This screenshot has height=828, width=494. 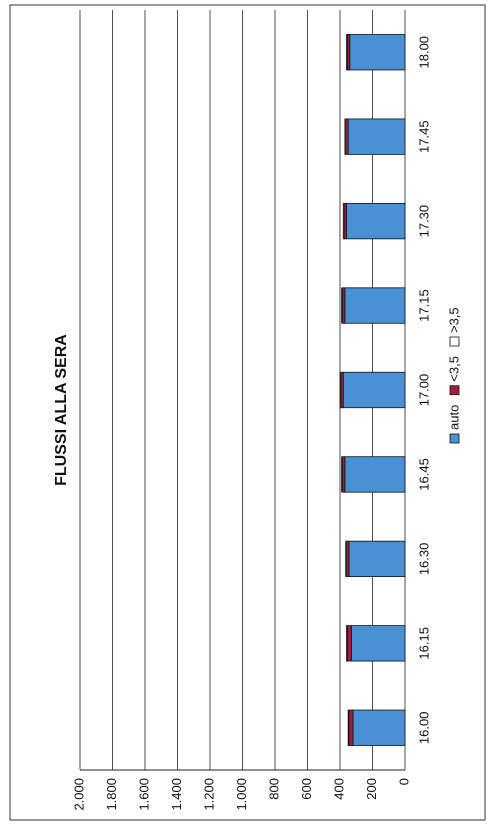 What do you see at coordinates (403, 781) in the screenshot?
I see `y-tick-label: 0` at bounding box center [403, 781].